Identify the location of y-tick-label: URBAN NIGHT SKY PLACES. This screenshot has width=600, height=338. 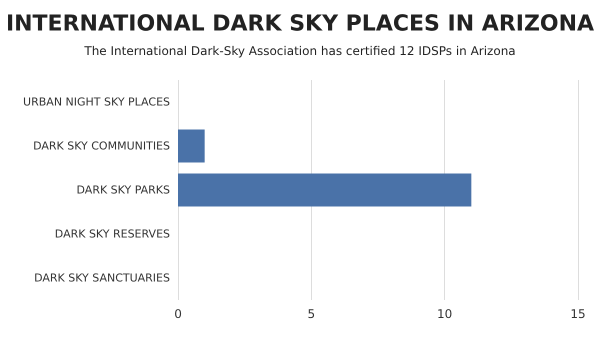
(96, 102).